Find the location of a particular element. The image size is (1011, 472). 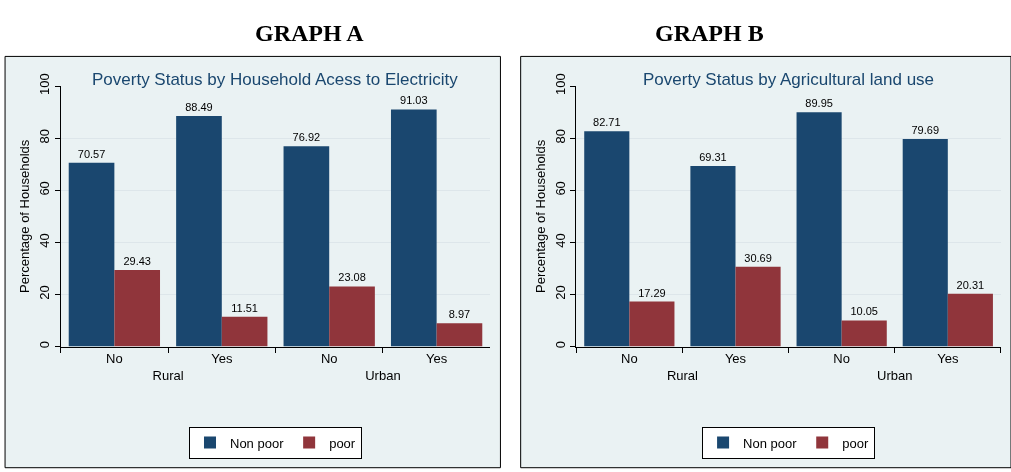

data-label: 79.69 is located at coordinates (925, 130).